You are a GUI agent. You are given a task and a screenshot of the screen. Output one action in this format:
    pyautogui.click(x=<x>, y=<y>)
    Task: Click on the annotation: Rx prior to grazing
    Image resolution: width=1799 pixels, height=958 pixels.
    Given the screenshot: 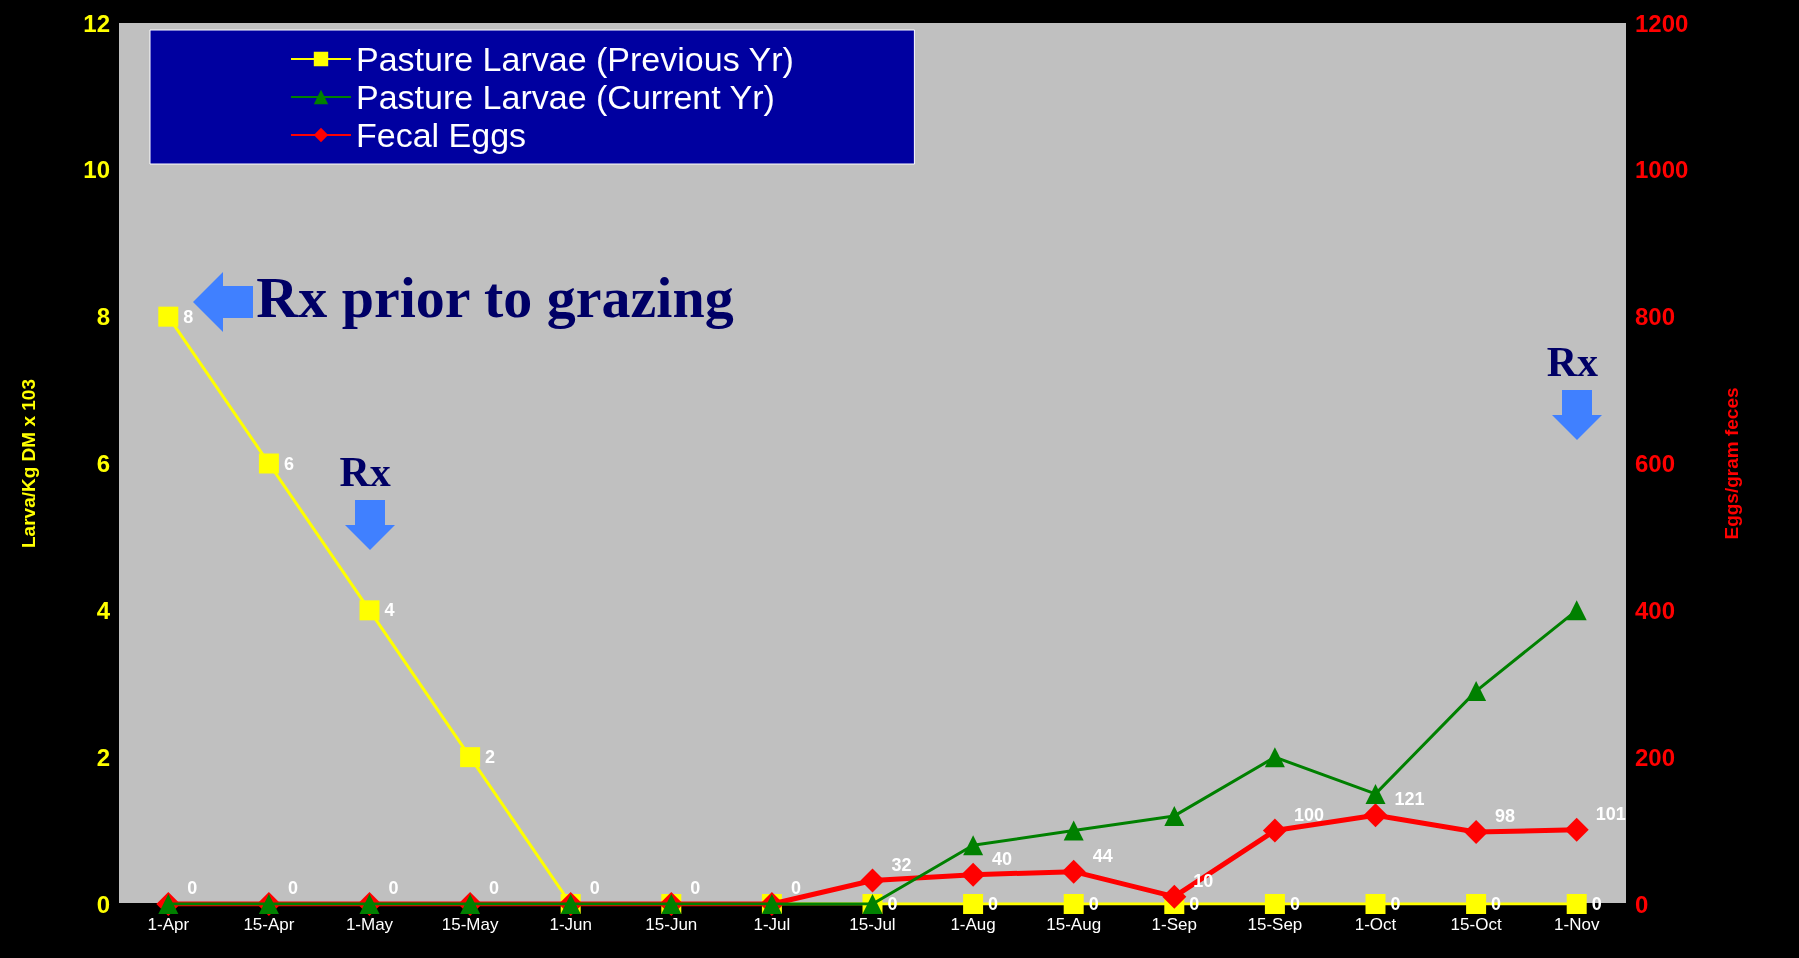 What is the action you would take?
    pyautogui.click(x=495, y=297)
    